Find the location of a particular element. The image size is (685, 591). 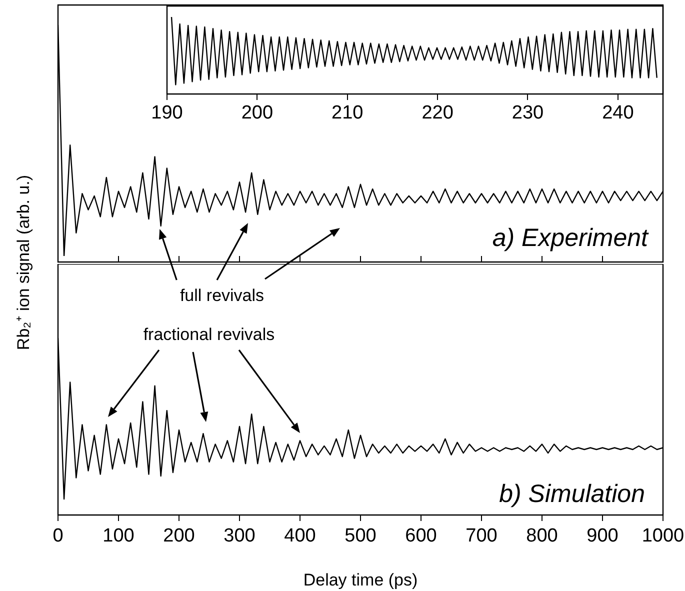

x-tick-label: 190 is located at coordinates (167, 113).